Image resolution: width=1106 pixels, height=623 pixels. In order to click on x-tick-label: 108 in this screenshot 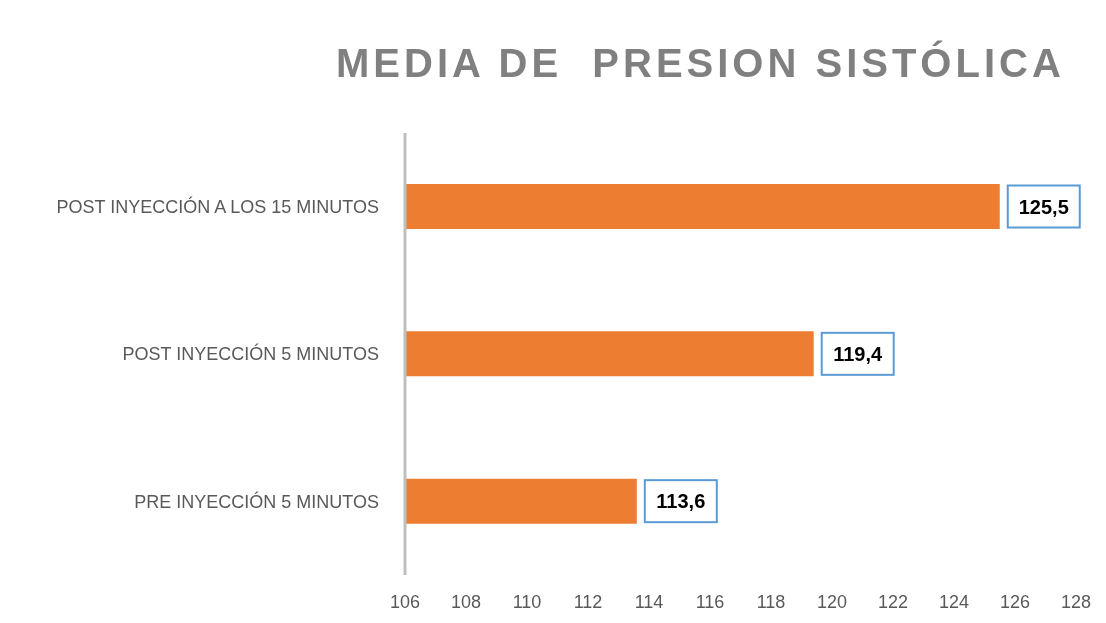, I will do `click(466, 601)`.